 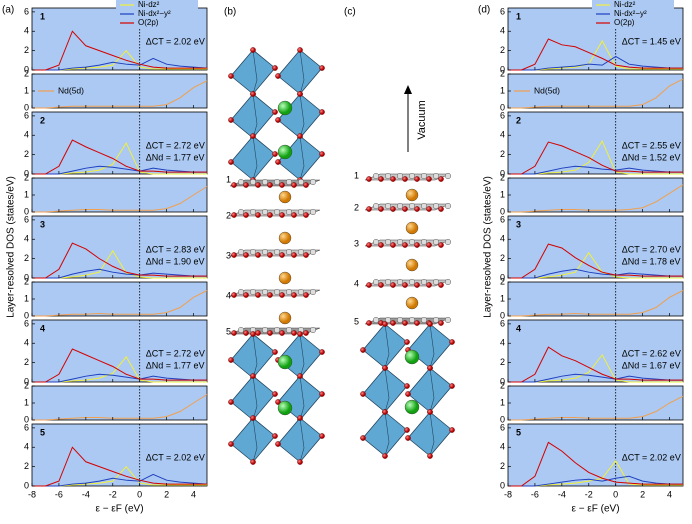 What do you see at coordinates (230, 12) in the screenshot?
I see `panel-label: (b)` at bounding box center [230, 12].